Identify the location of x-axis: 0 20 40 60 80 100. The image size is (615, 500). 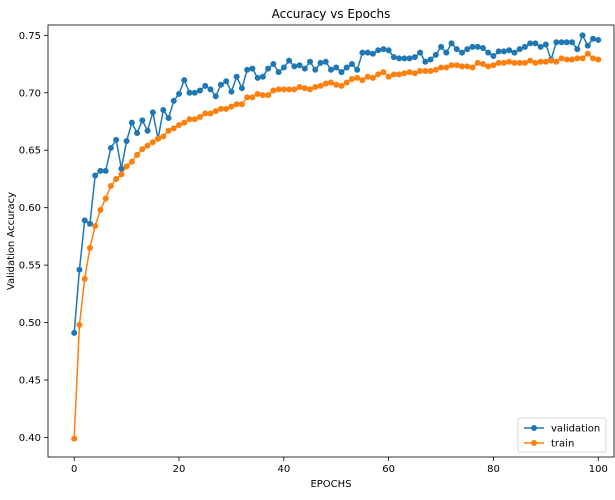
(339, 466).